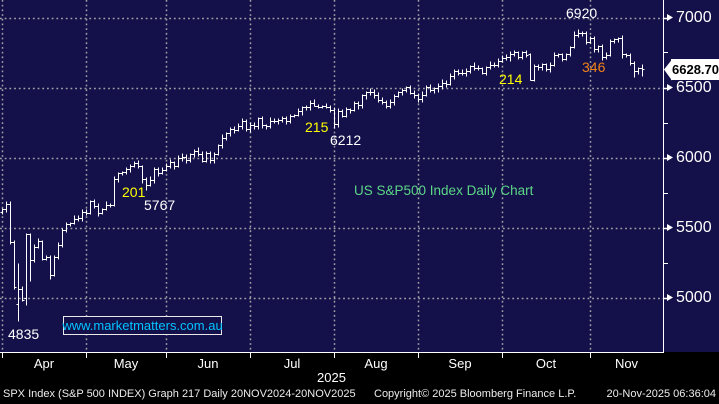 The width and height of the screenshot is (719, 404). What do you see at coordinates (444, 190) in the screenshot?
I see `chart-title: US S&P500 Index Daily Chart` at bounding box center [444, 190].